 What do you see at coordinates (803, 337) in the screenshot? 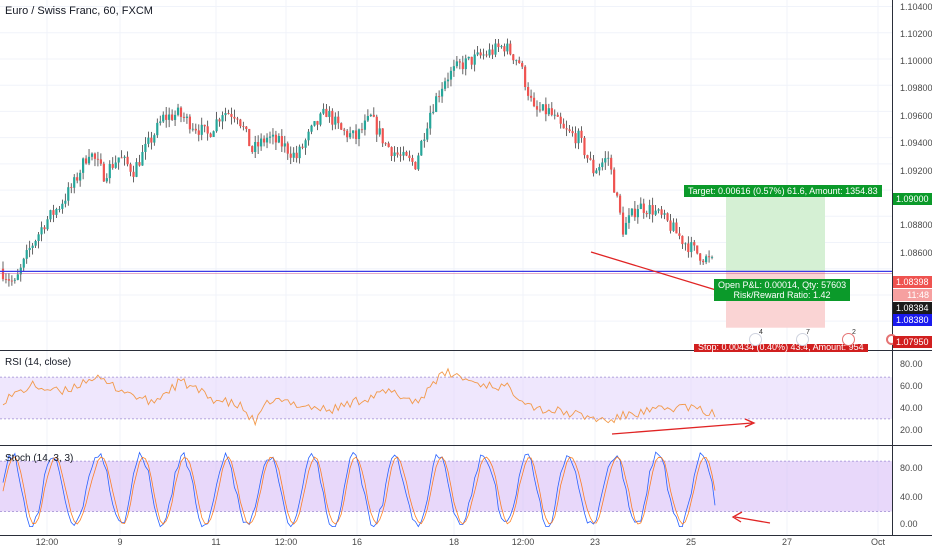
I see `event-marker-icon: 7` at bounding box center [803, 337].